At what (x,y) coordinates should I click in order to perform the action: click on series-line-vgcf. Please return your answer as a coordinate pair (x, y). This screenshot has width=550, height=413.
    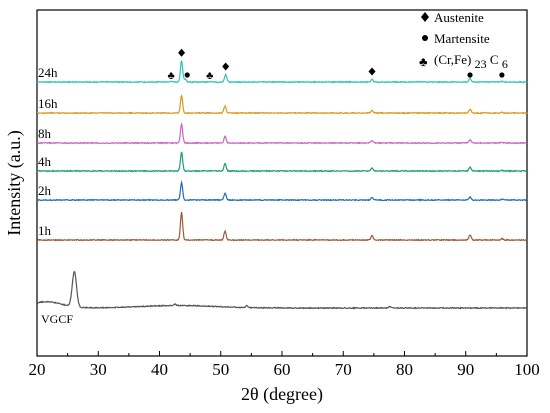
    Looking at the image, I should click on (282, 290).